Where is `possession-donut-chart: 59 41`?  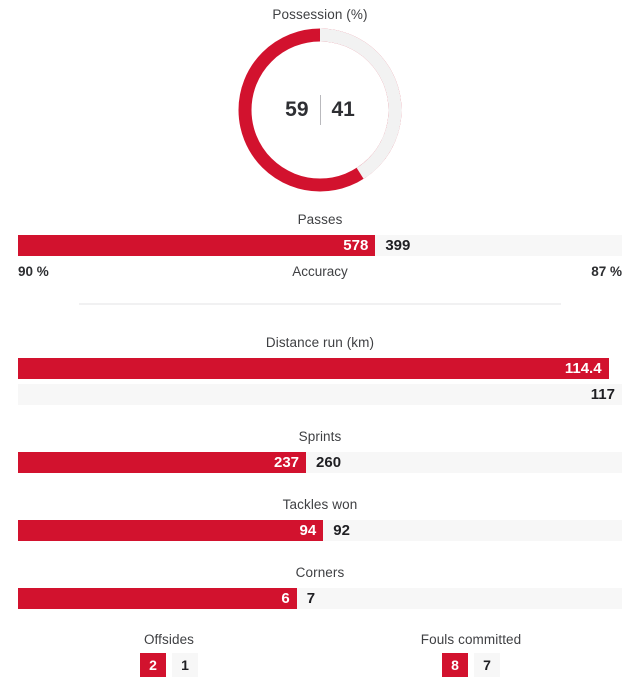 possession-donut-chart: 59 41 is located at coordinates (320, 110).